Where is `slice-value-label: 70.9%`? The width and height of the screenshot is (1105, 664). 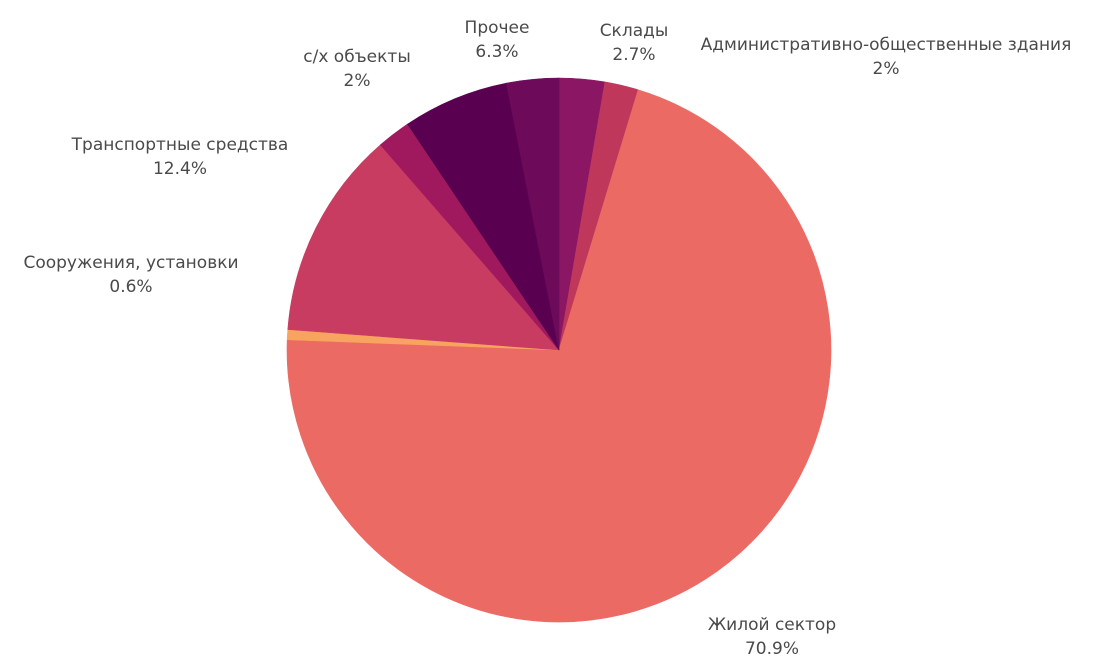
slice-value-label: 70.9% is located at coordinates (772, 649).